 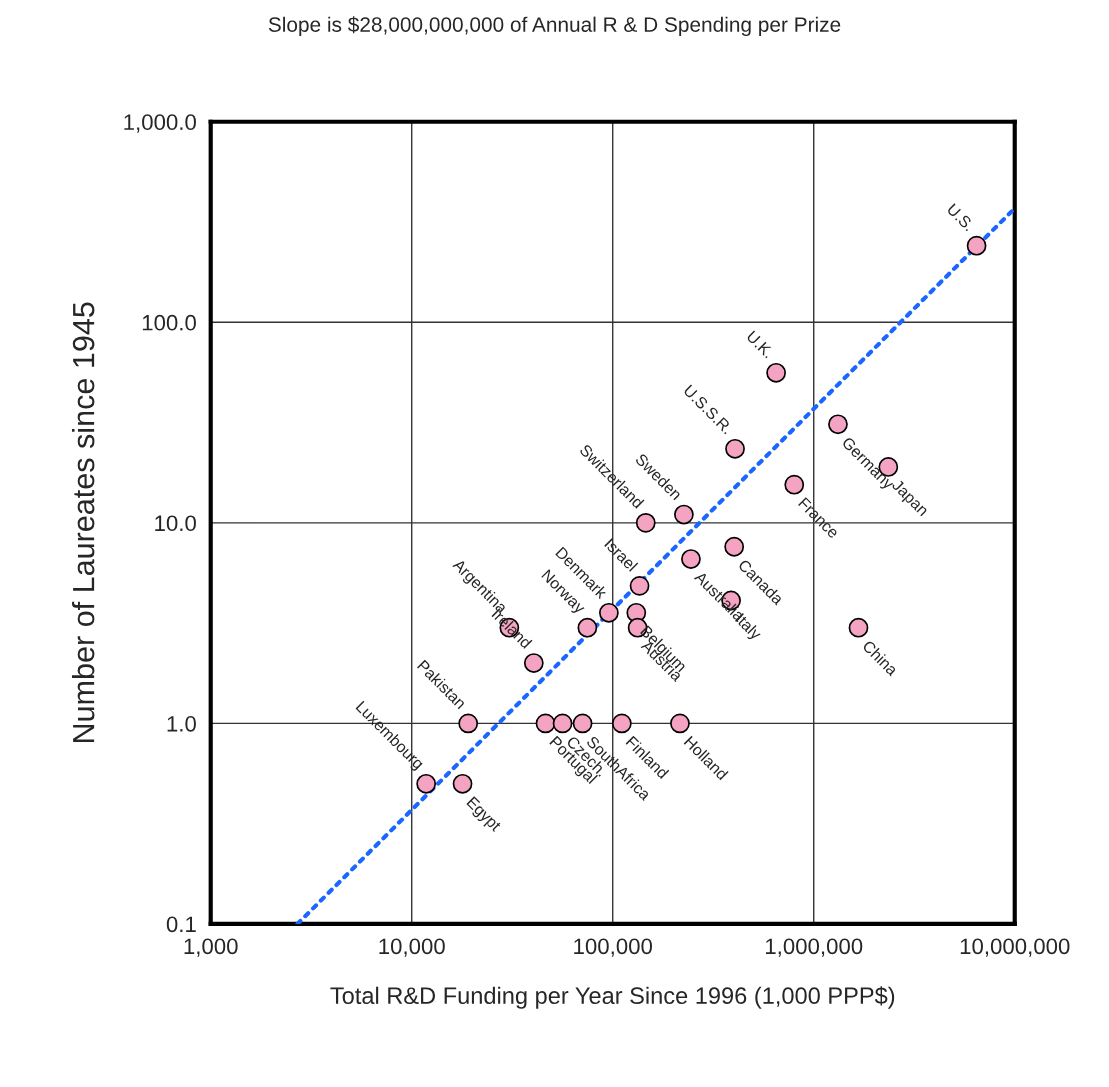 I want to click on y-tick-label: 1.0, so click(x=181, y=723).